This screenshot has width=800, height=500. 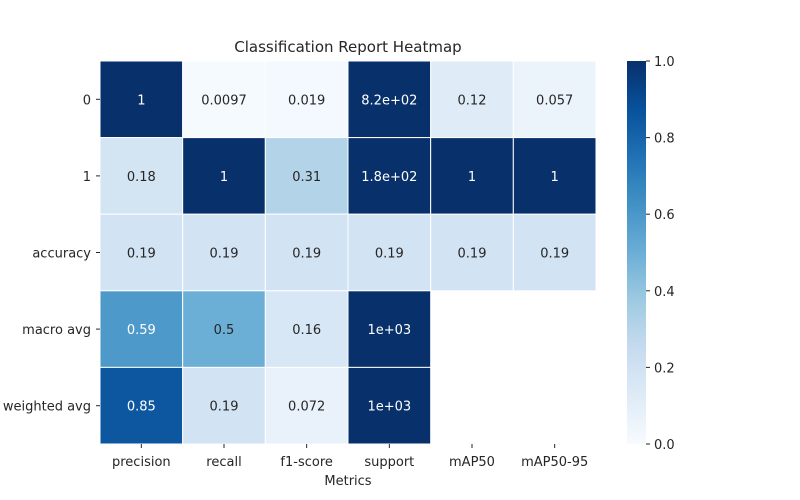 I want to click on cell-value-label: 0.0097, so click(x=224, y=100).